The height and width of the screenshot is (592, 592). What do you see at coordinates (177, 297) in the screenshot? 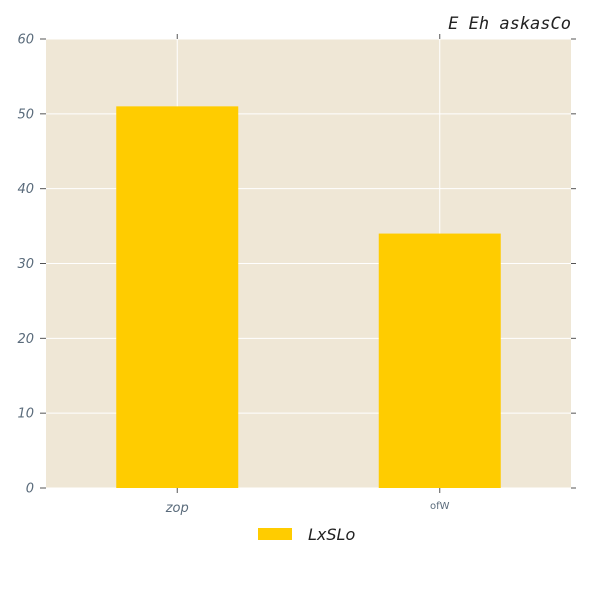
I see `bar-zop` at bounding box center [177, 297].